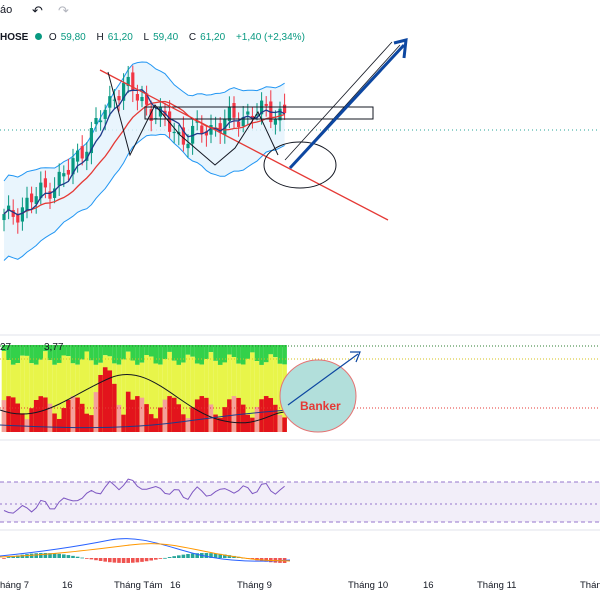  I want to click on x-tick: Tháng 10, so click(368, 585).